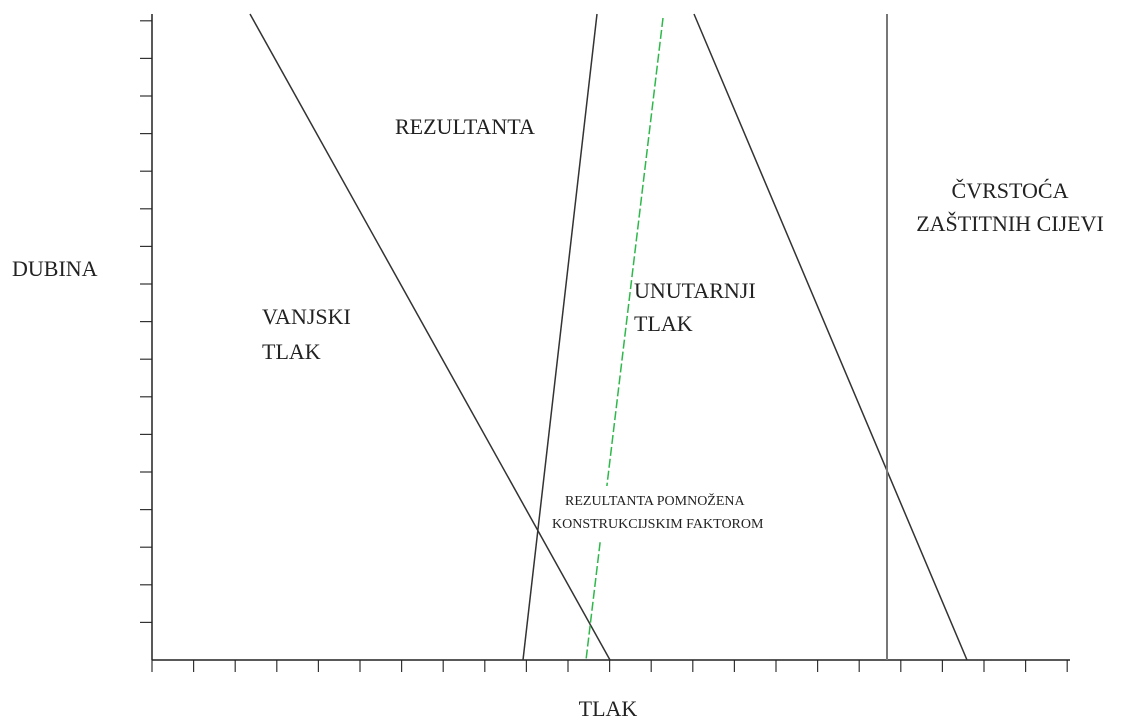  What do you see at coordinates (55, 268) in the screenshot?
I see `y-axis-label: DUBINA` at bounding box center [55, 268].